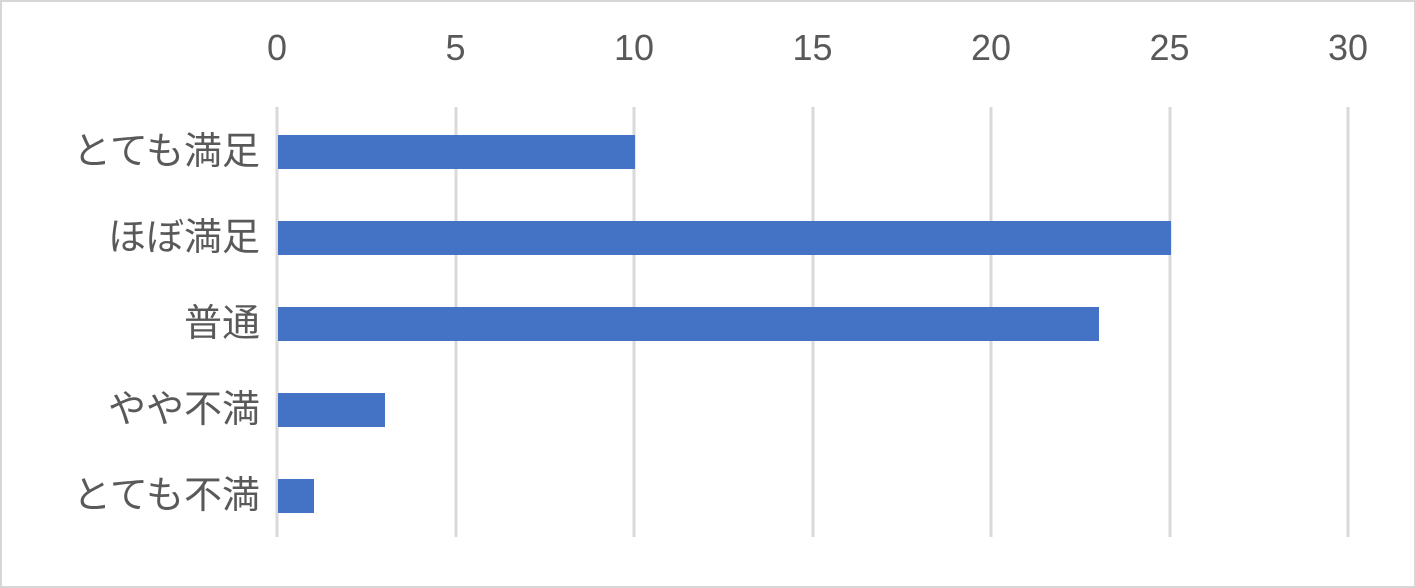 This screenshot has width=1416, height=588. What do you see at coordinates (166, 152) in the screenshot?
I see `category-label: とても満足` at bounding box center [166, 152].